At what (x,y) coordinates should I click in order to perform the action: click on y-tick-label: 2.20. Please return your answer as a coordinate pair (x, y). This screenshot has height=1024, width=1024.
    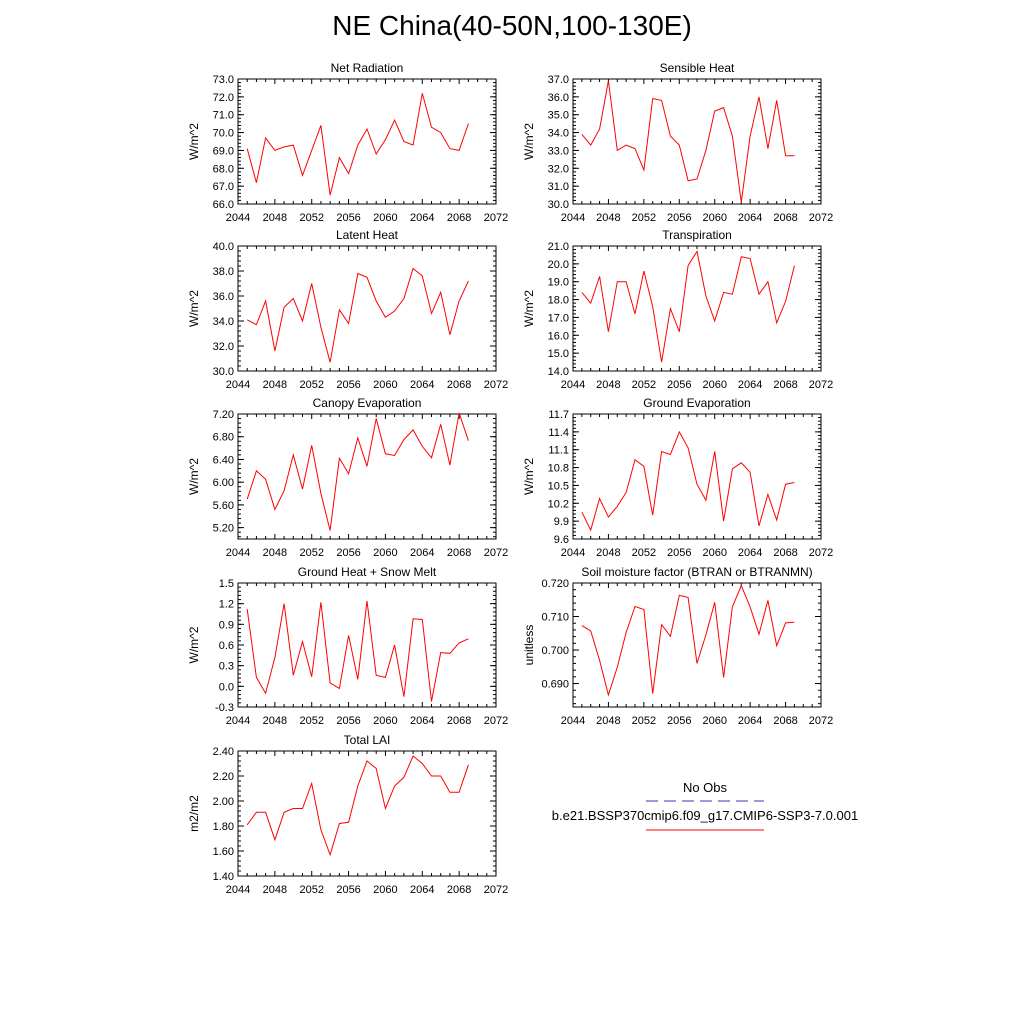
    Looking at the image, I should click on (223, 777).